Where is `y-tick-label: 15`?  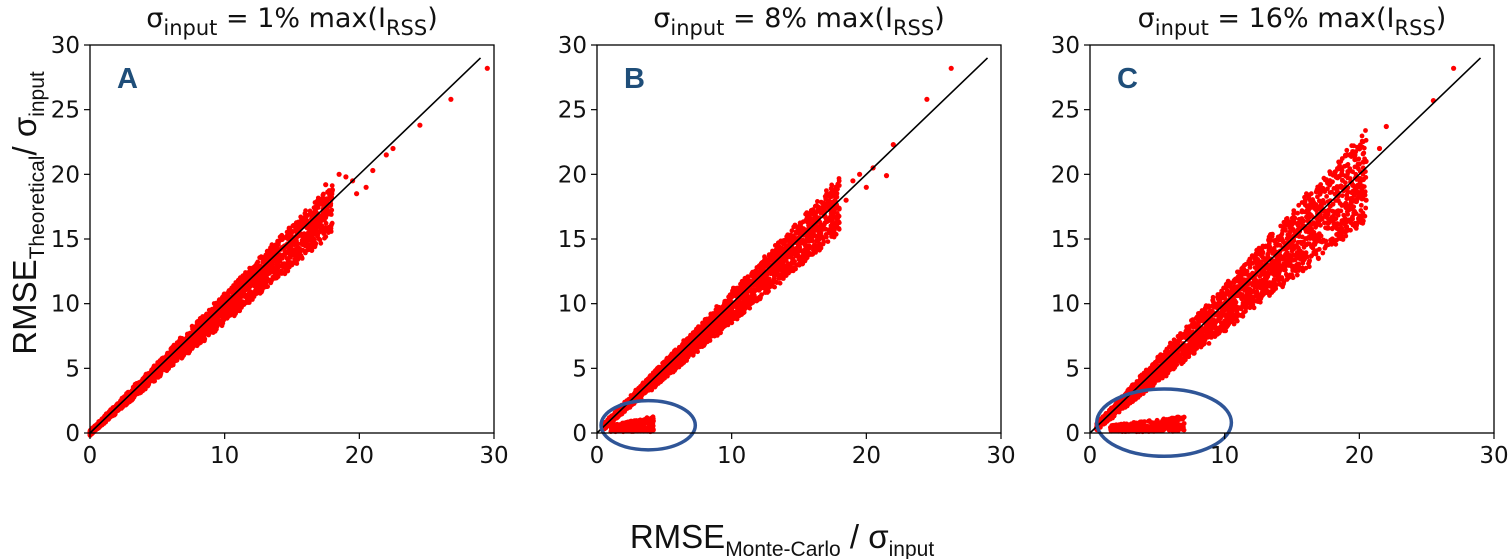
y-tick-label: 15 is located at coordinates (65, 240).